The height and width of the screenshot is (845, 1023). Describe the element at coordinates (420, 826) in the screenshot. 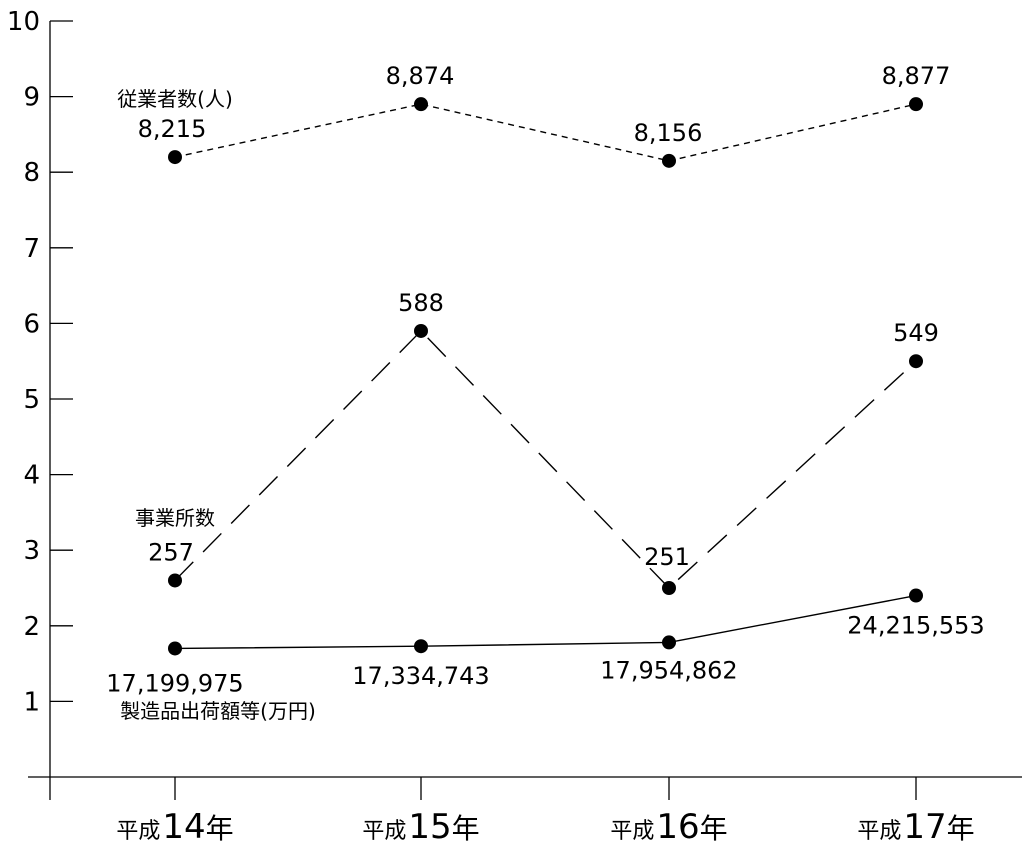

I see `x-tick-label: 平成15年` at that location.